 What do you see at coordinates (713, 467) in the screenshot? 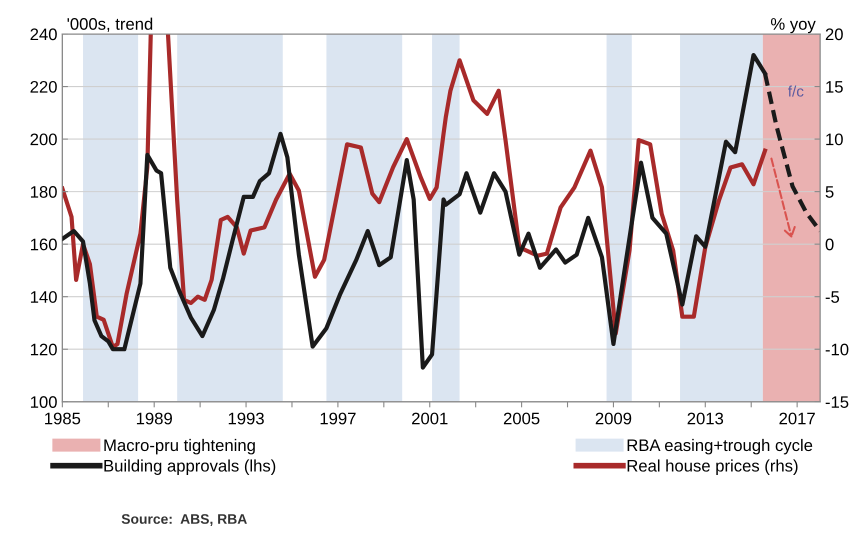
I see `legend-label: Real house prices (rhs)` at bounding box center [713, 467].